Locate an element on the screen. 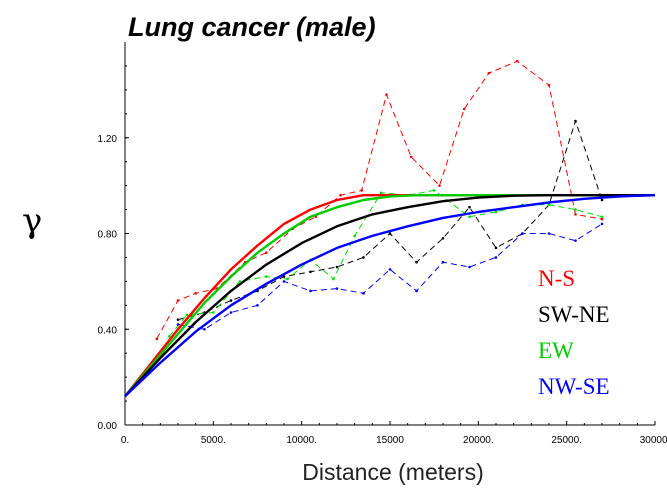 Image resolution: width=667 pixels, height=498 pixels. x-axis-label: Distance (meters) is located at coordinates (392, 472).